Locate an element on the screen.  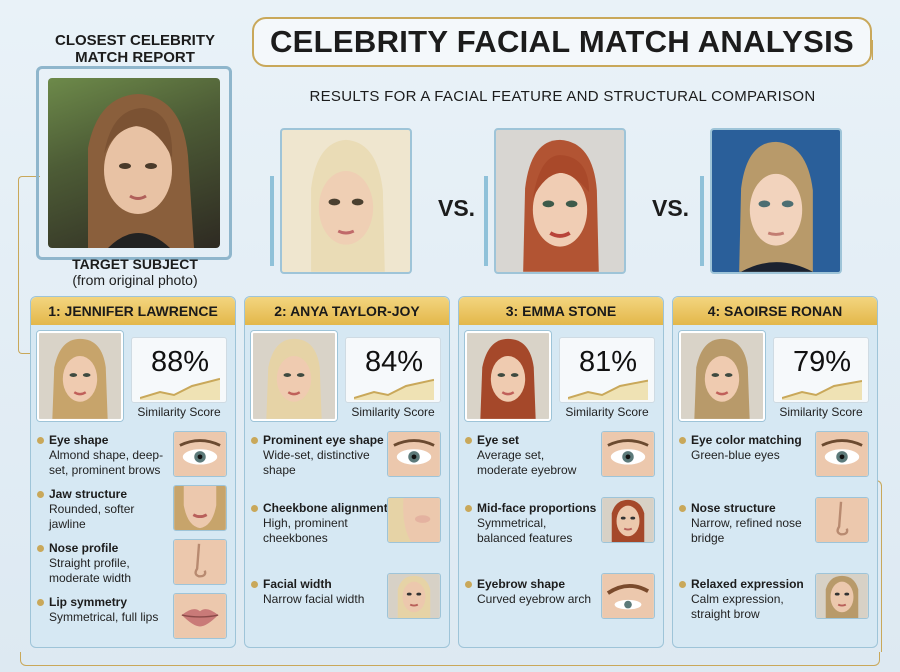
match-card-header: 4: SAOIRSE RONAN is located at coordinates (775, 311).